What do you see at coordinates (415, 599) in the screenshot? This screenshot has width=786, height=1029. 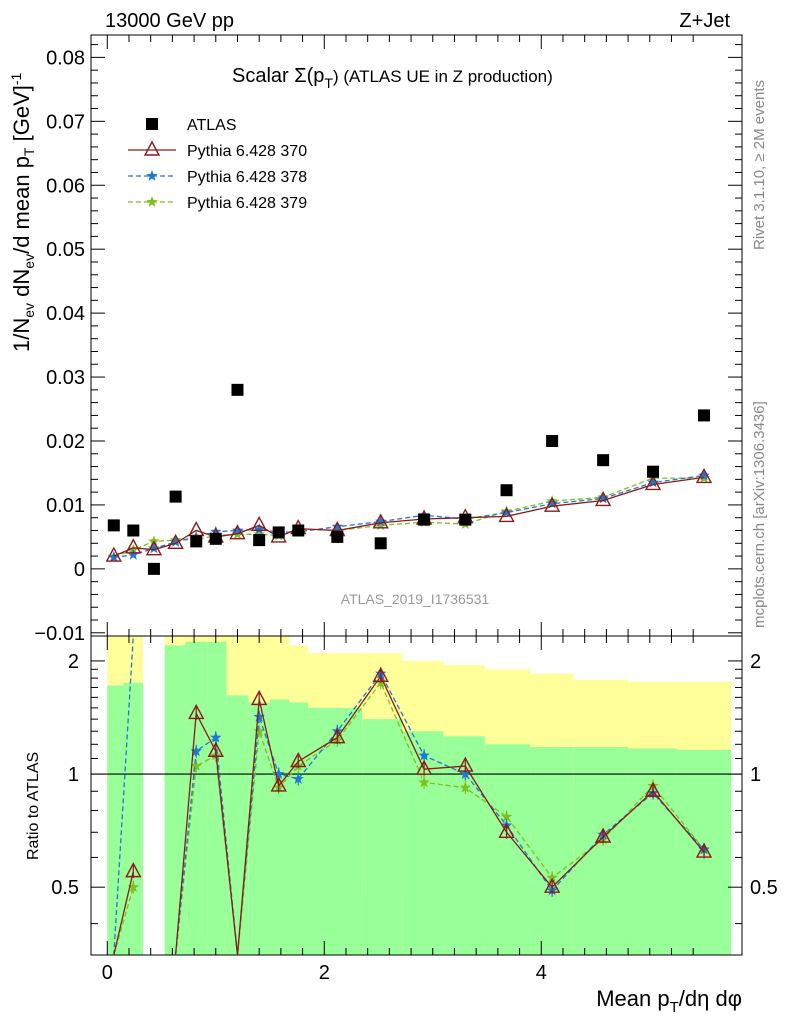 I see `analysis-id: ATLAS_2019_I1736531` at bounding box center [415, 599].